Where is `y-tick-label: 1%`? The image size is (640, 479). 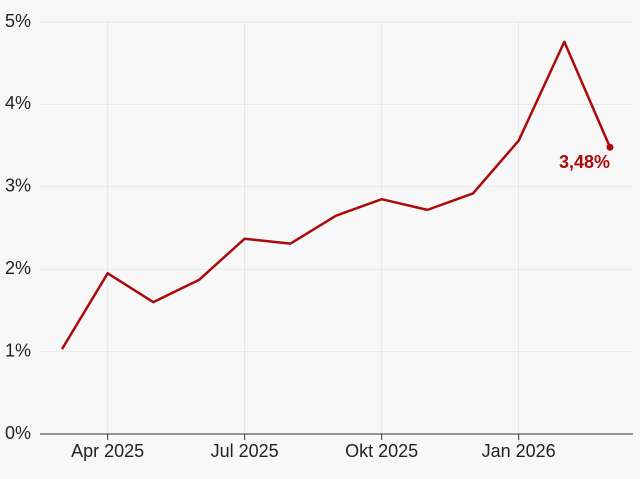
y-tick-label: 1% is located at coordinates (18, 350).